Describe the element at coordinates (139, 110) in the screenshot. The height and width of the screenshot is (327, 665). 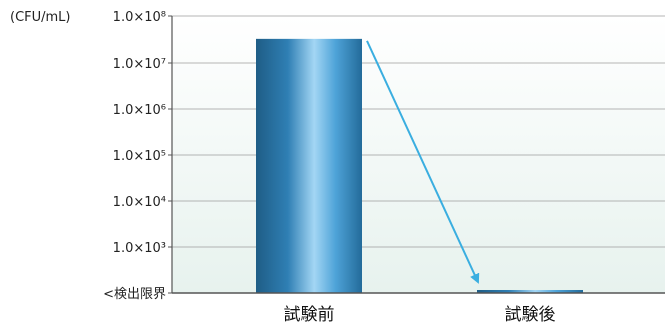
I see `y-tick-label: 1.0×10⁶` at that location.